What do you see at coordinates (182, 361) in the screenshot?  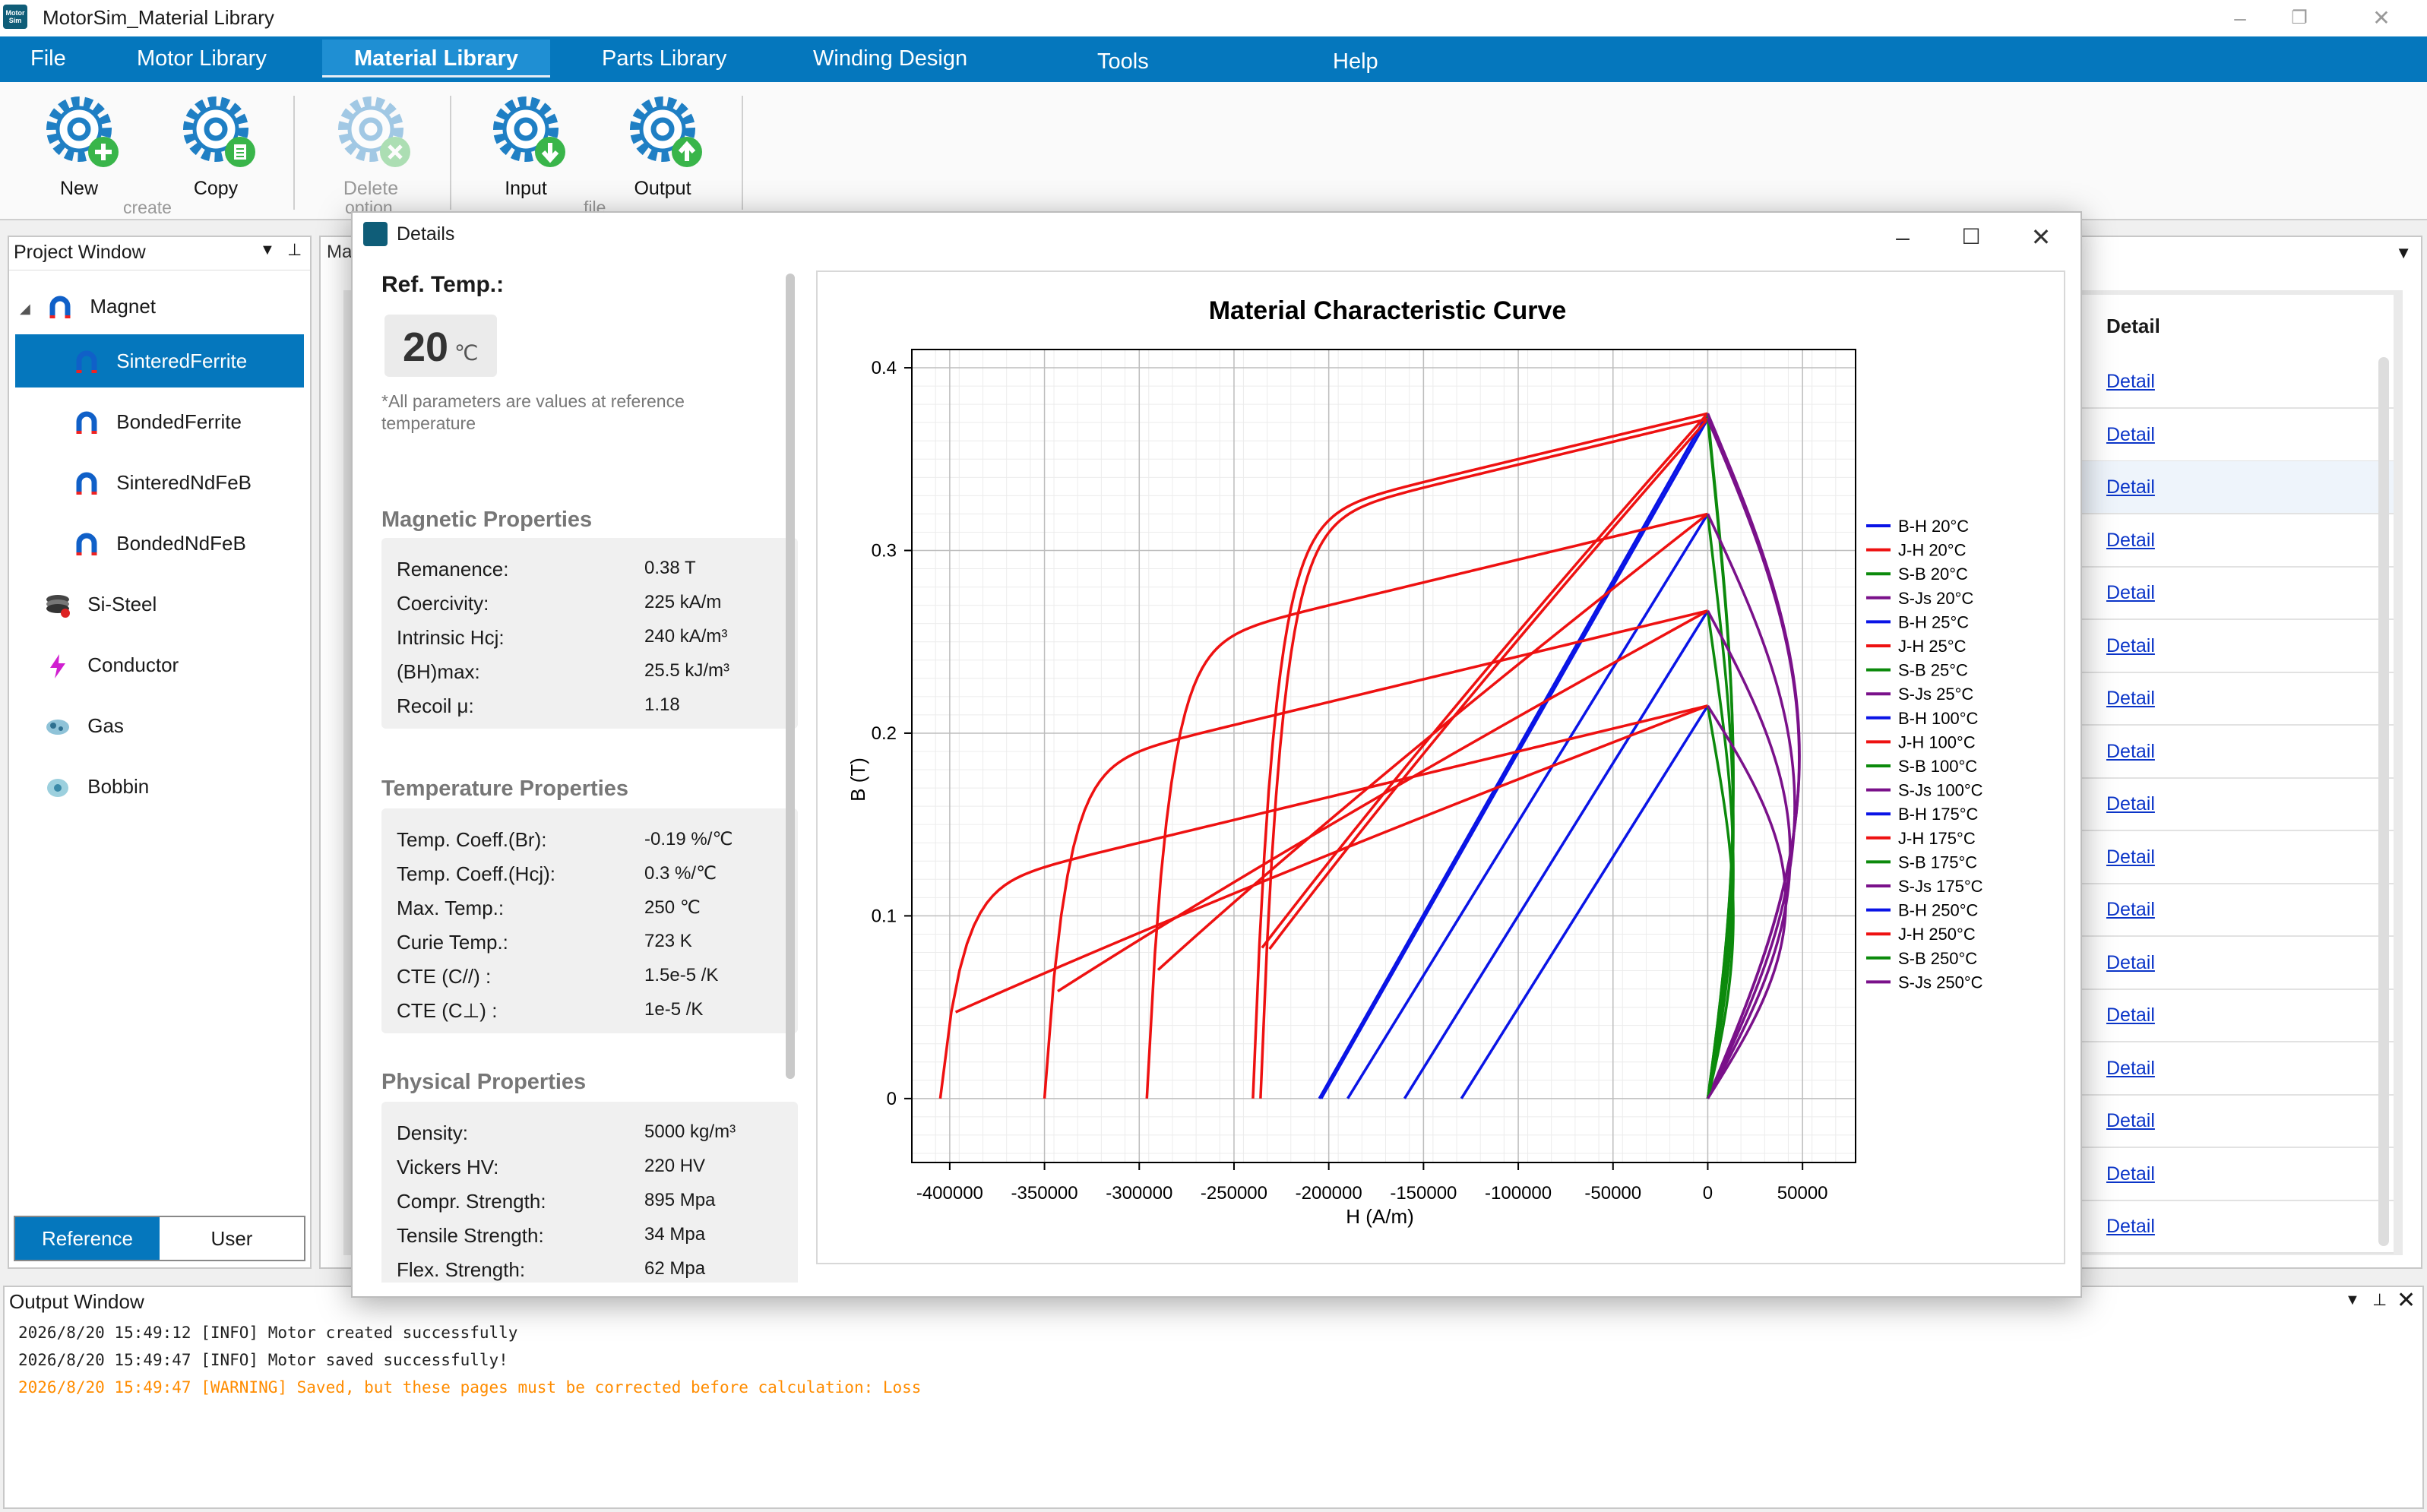 I see `tree-label: SinteredFerrite` at bounding box center [182, 361].